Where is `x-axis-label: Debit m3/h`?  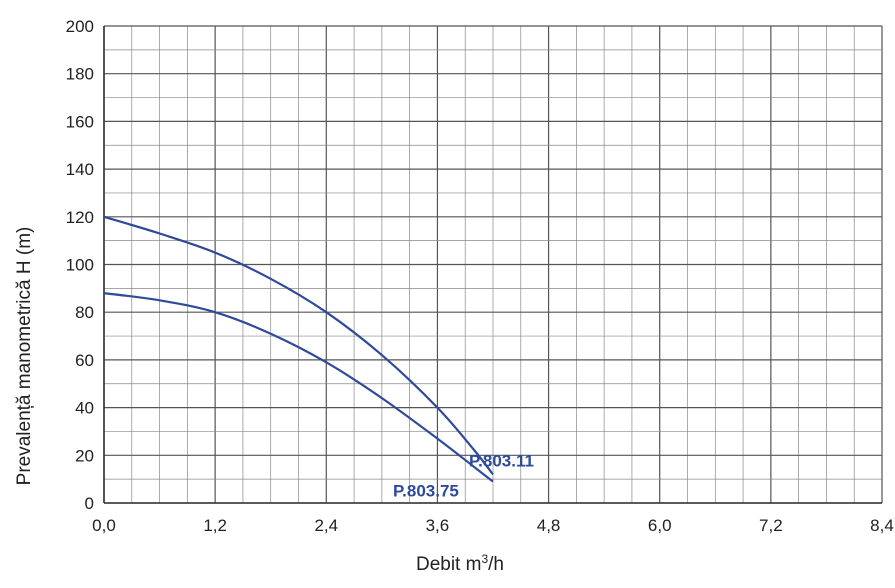
x-axis-label: Debit m3/h is located at coordinates (460, 563).